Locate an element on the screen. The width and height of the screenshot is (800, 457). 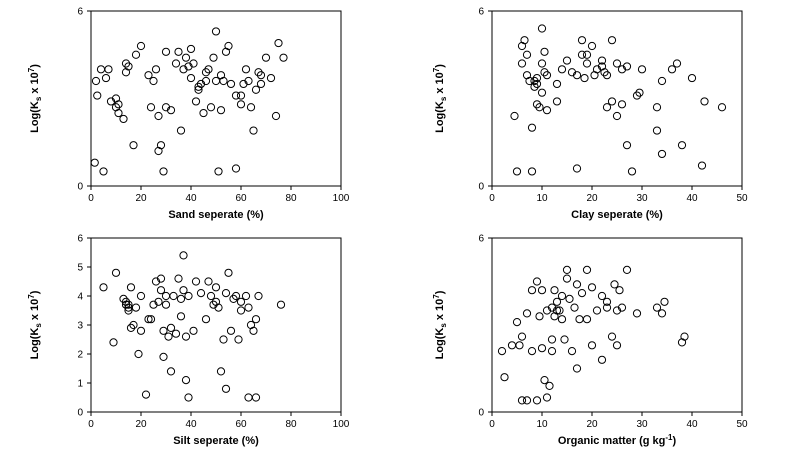
x-axis-label: Sand seperate (%) is located at coordinates (216, 215).